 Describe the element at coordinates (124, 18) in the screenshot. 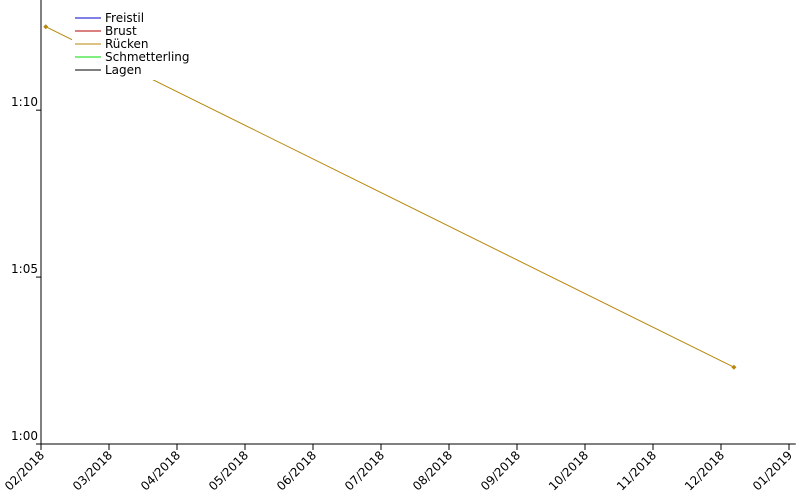

I see `legend-label: Freistil` at that location.